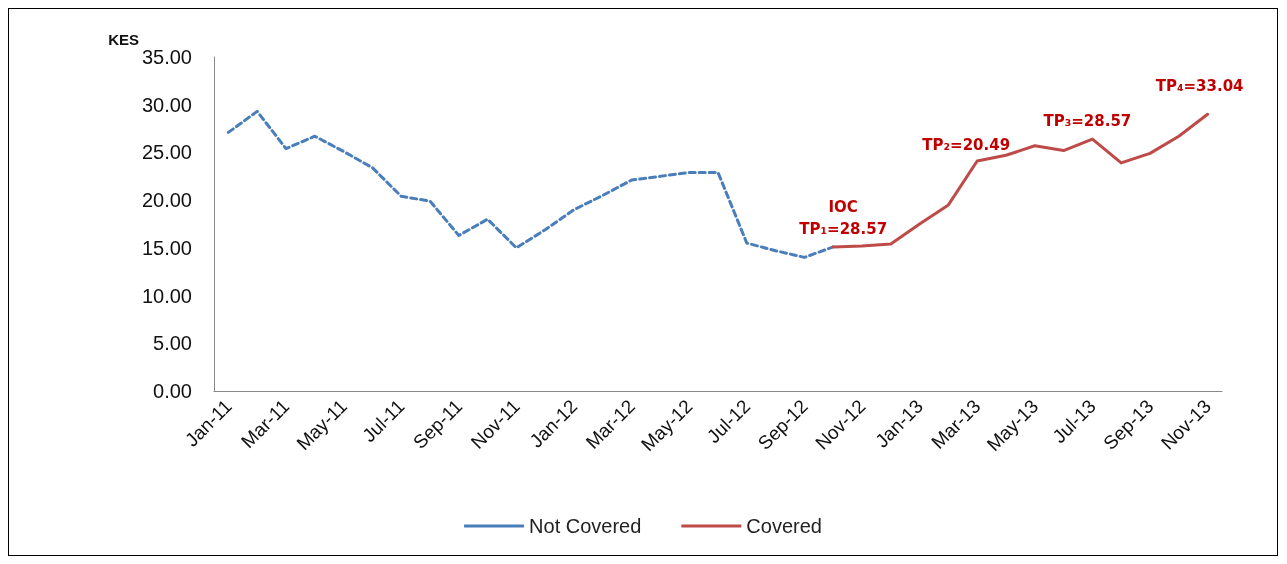 The height and width of the screenshot is (564, 1287). What do you see at coordinates (585, 526) in the screenshot?
I see `legend-label: Not Covered` at bounding box center [585, 526].